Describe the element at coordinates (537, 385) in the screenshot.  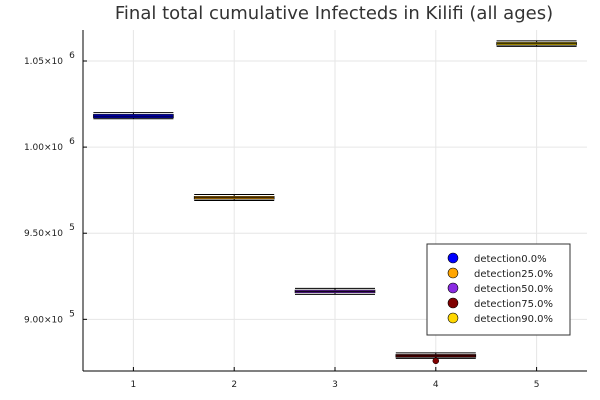
I see `x-tick-label: 5` at that location.